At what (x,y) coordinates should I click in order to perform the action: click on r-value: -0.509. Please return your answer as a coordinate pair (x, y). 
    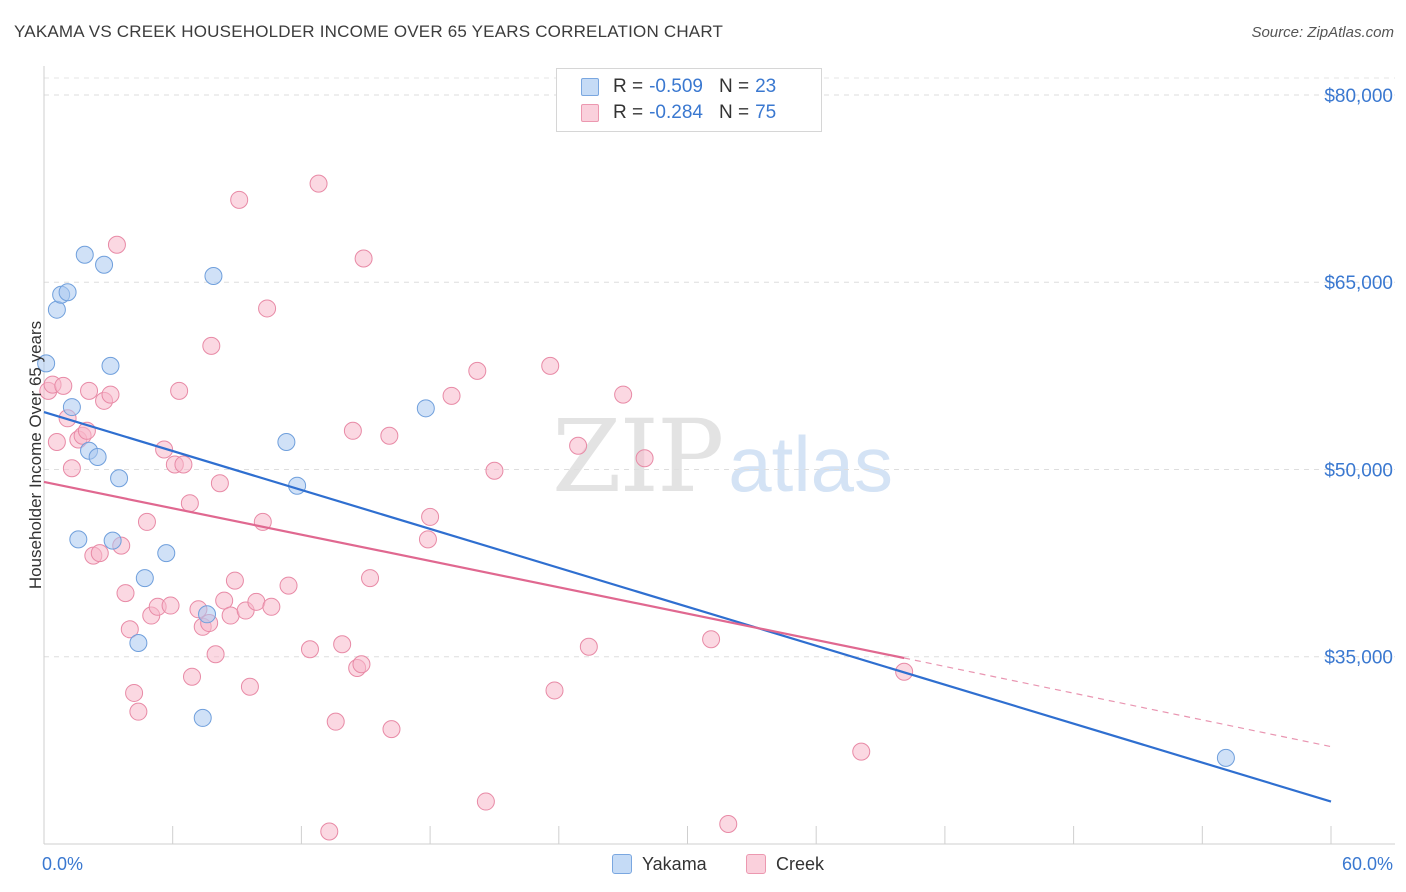
    Looking at the image, I should click on (676, 86).